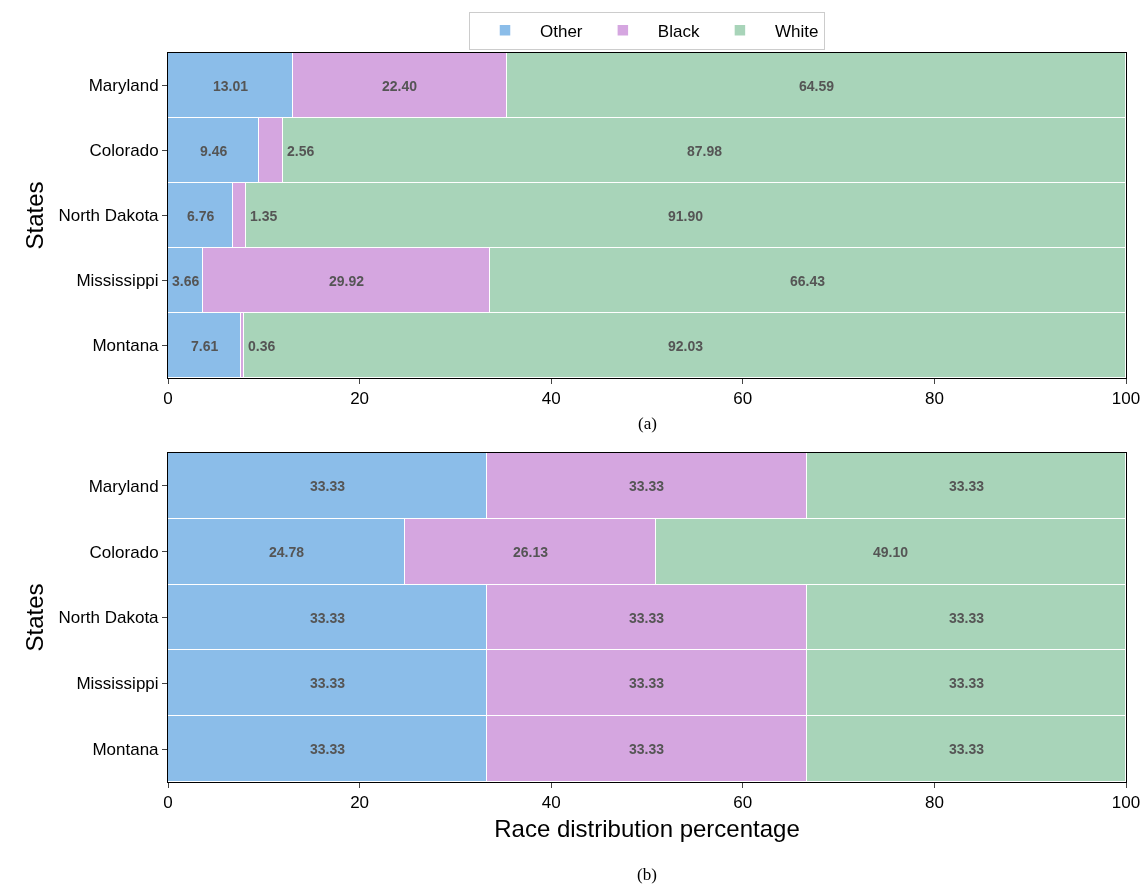  Describe the element at coordinates (647, 828) in the screenshot. I see `x-axis-title: Race distribution percentage` at that location.